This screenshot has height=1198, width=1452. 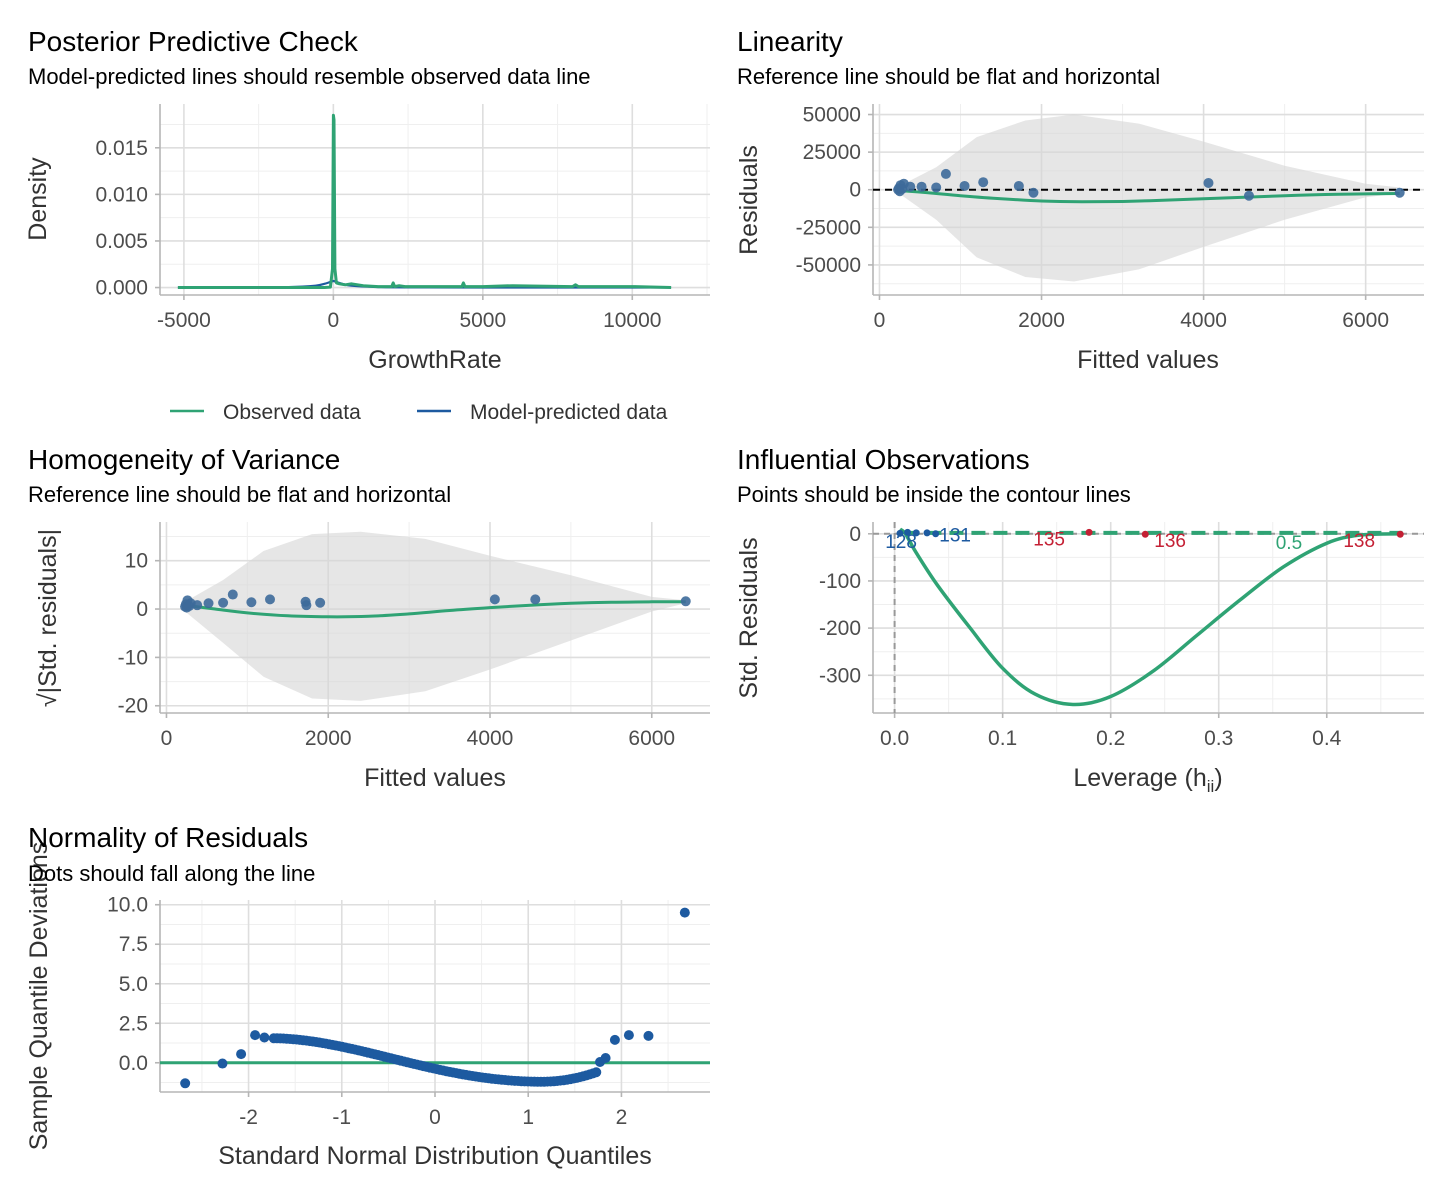 What do you see at coordinates (419, 412) in the screenshot?
I see `ppc-legend: Observed data Model-predicted data` at bounding box center [419, 412].